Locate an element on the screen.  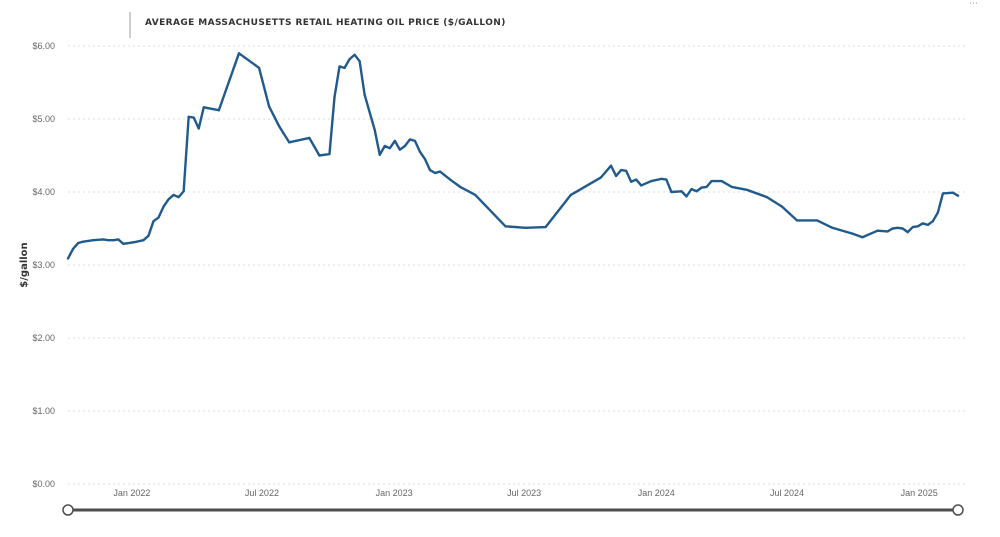
x-tick-label: Jul 2022 is located at coordinates (262, 493).